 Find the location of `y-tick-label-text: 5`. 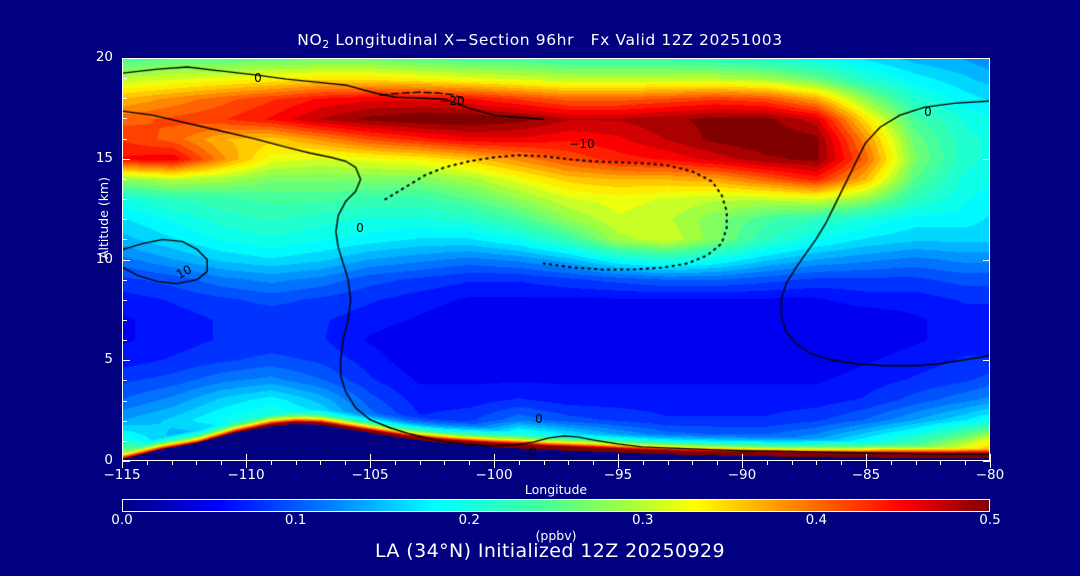

y-tick-label-text: 5 is located at coordinates (108, 359).